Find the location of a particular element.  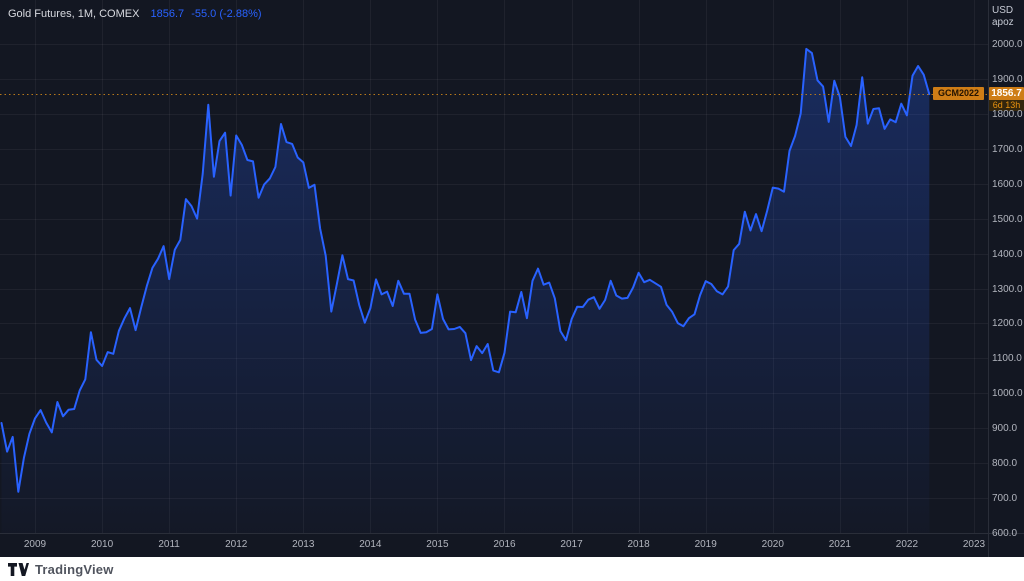

price-tick-label: 700.0 is located at coordinates (1005, 499).